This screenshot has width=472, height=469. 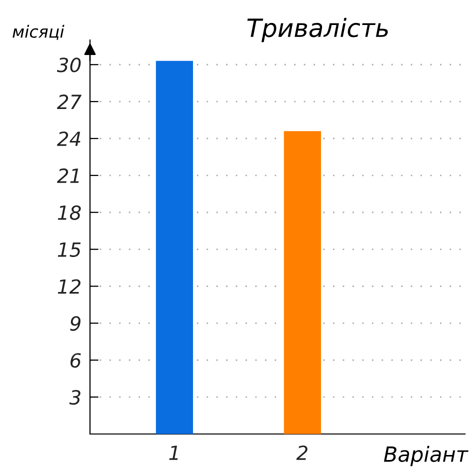 I want to click on y-tick-label: 12, so click(x=69, y=286).